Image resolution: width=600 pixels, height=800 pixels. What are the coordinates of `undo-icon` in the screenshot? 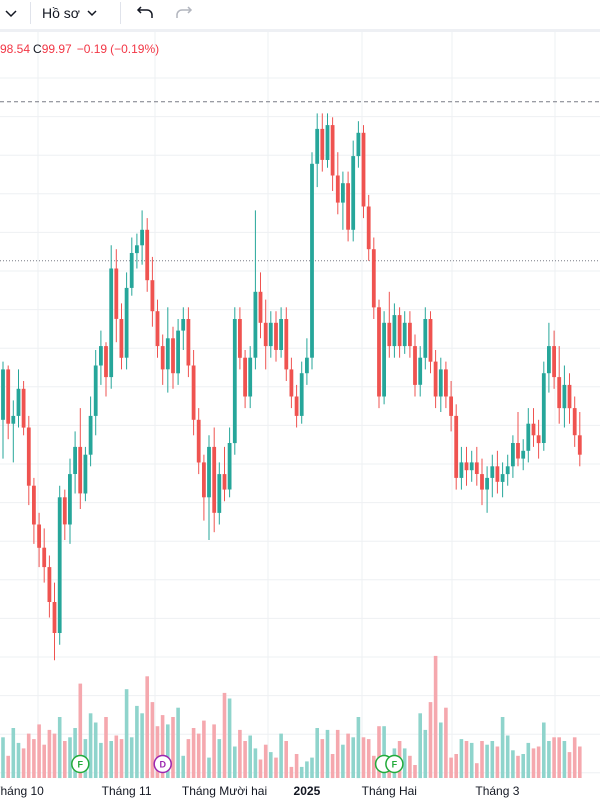 It's located at (145, 12).